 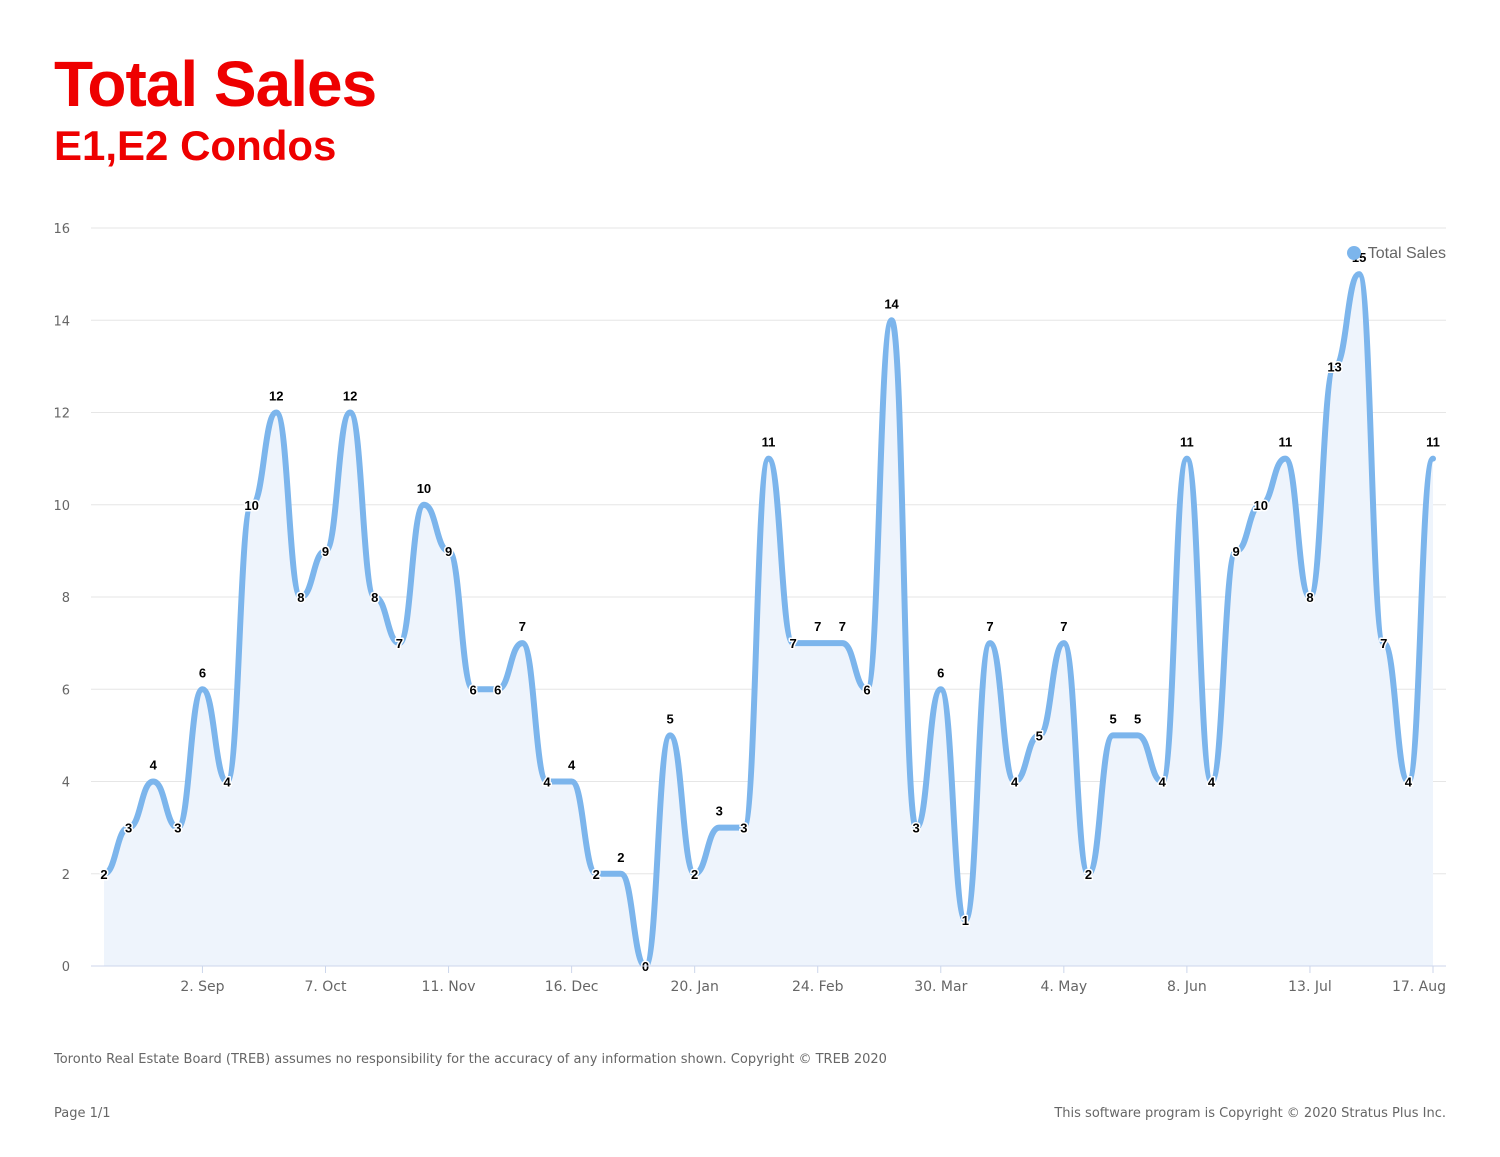 What do you see at coordinates (1419, 987) in the screenshot?
I see `x-tick-label: 17. Aug` at bounding box center [1419, 987].